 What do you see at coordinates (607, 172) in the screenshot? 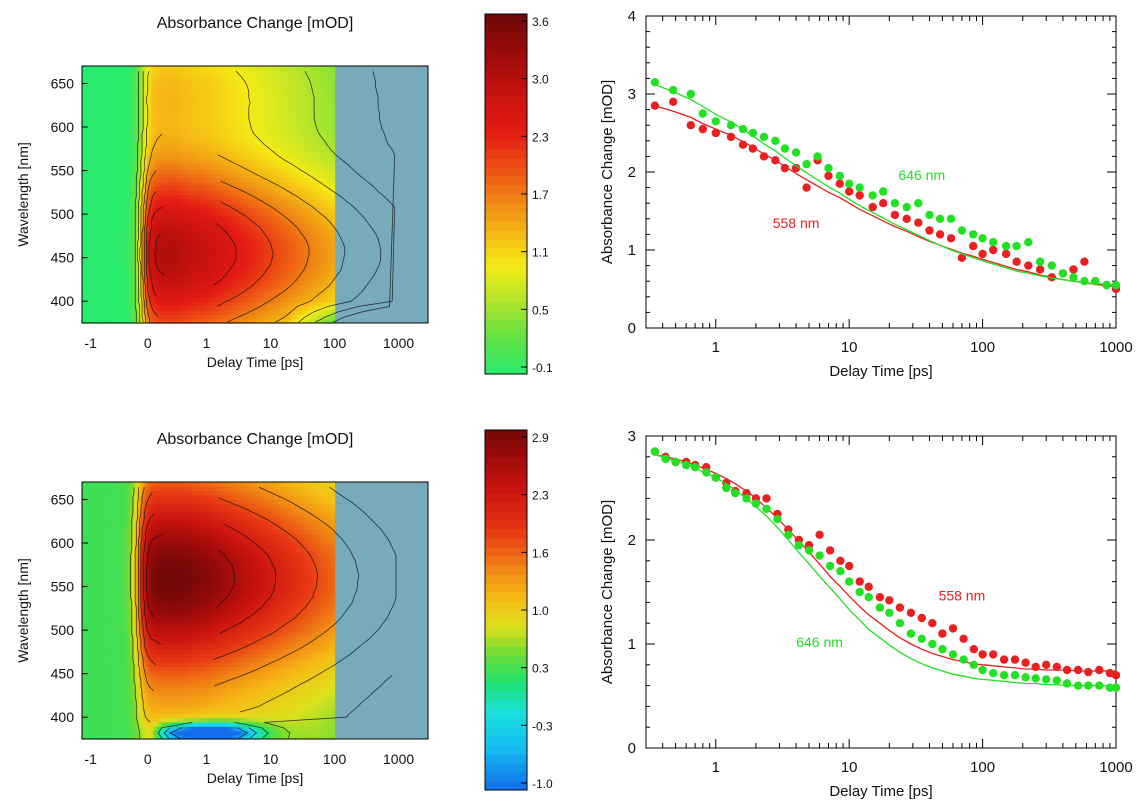
I see `y-axis-label: Absorbance Change [mOD]` at bounding box center [607, 172].